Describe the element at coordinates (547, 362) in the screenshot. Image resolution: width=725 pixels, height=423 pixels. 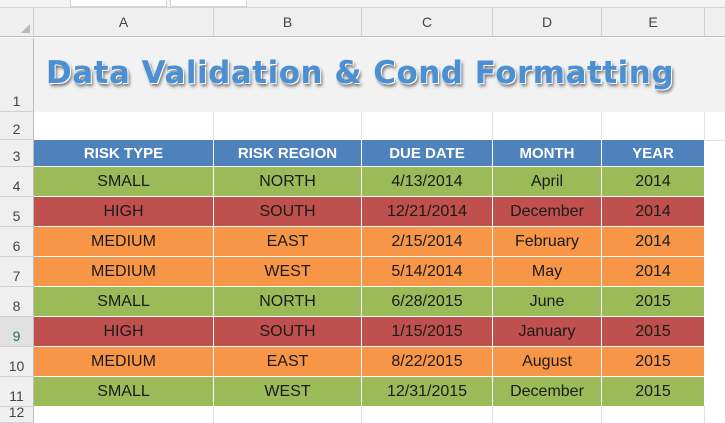
I see `cell-month: August` at that location.